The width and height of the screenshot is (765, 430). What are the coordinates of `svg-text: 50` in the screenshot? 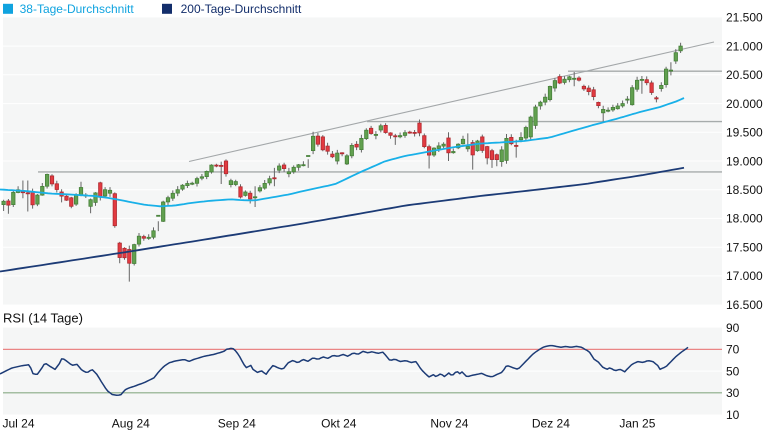 It's located at (733, 371).